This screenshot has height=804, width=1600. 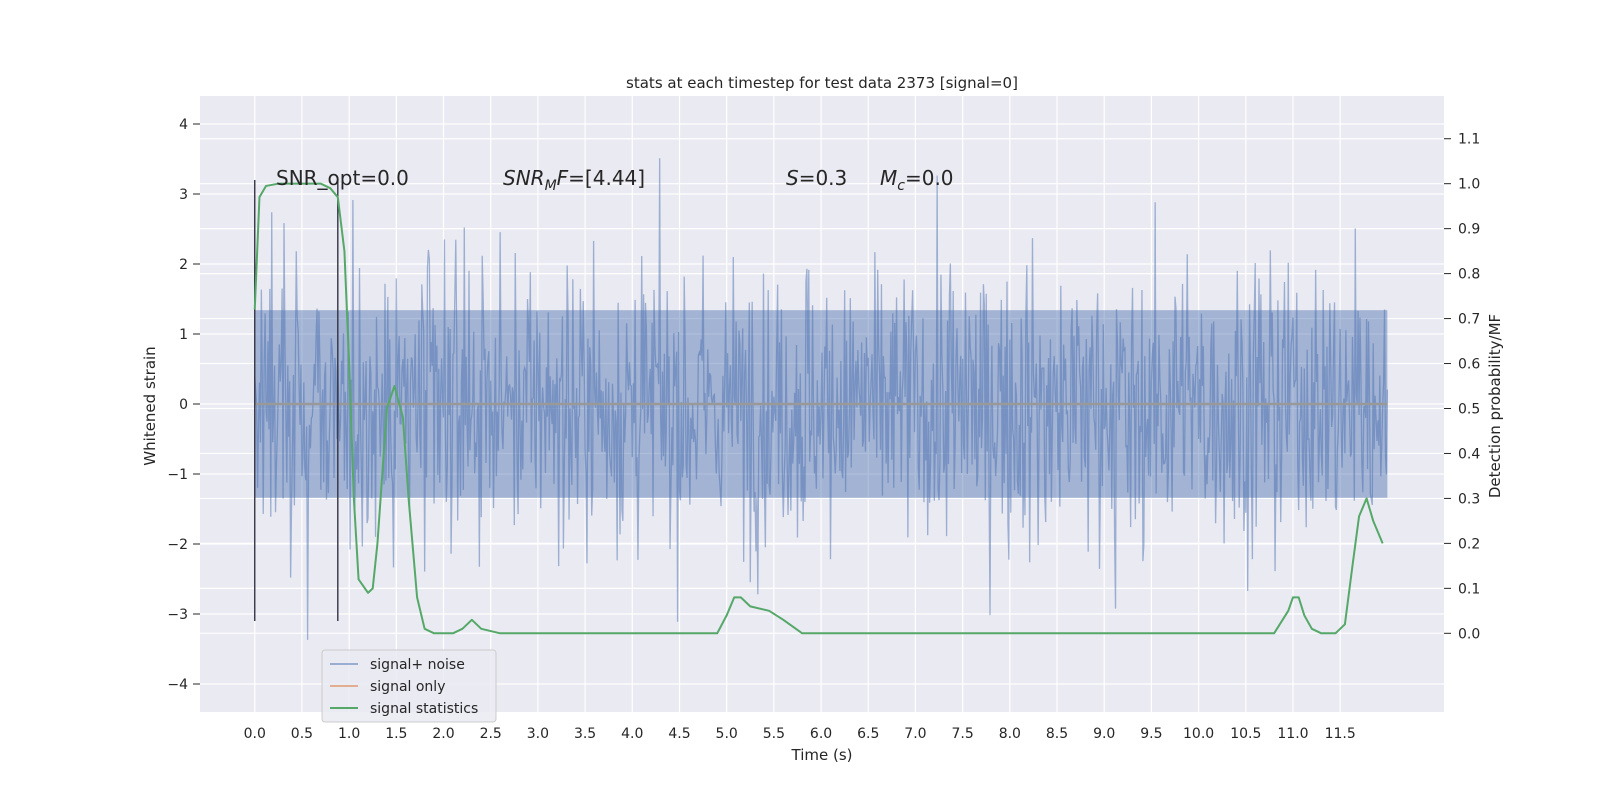 I want to click on x-tick-label: 3.0, so click(x=538, y=734).